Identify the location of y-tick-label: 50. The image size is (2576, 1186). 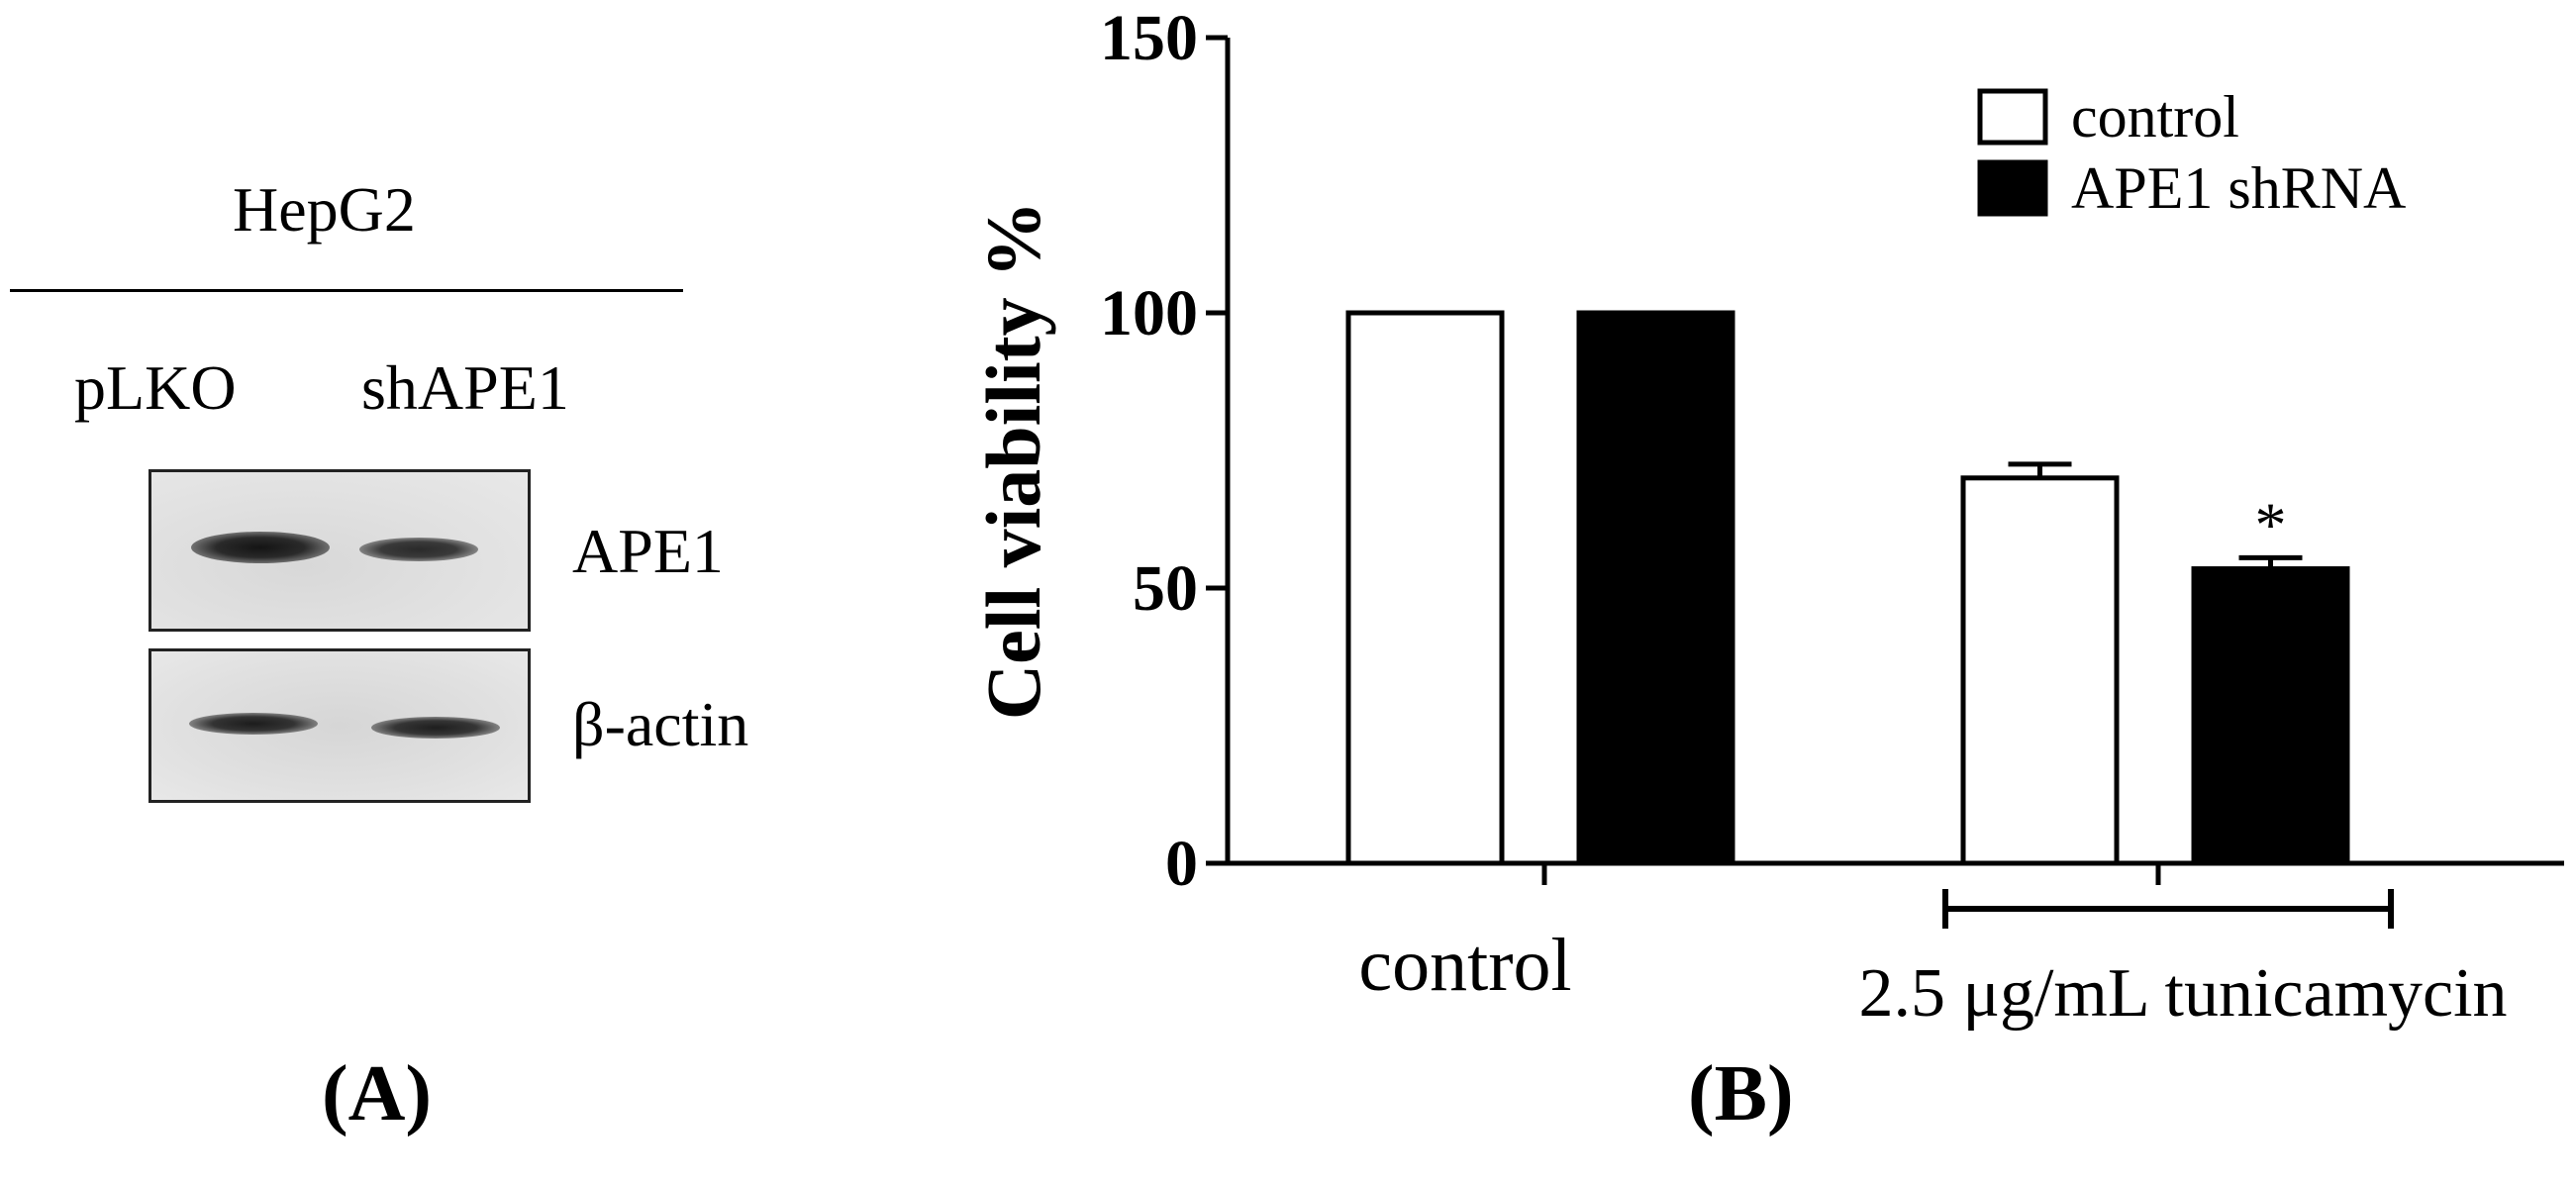
(1165, 589).